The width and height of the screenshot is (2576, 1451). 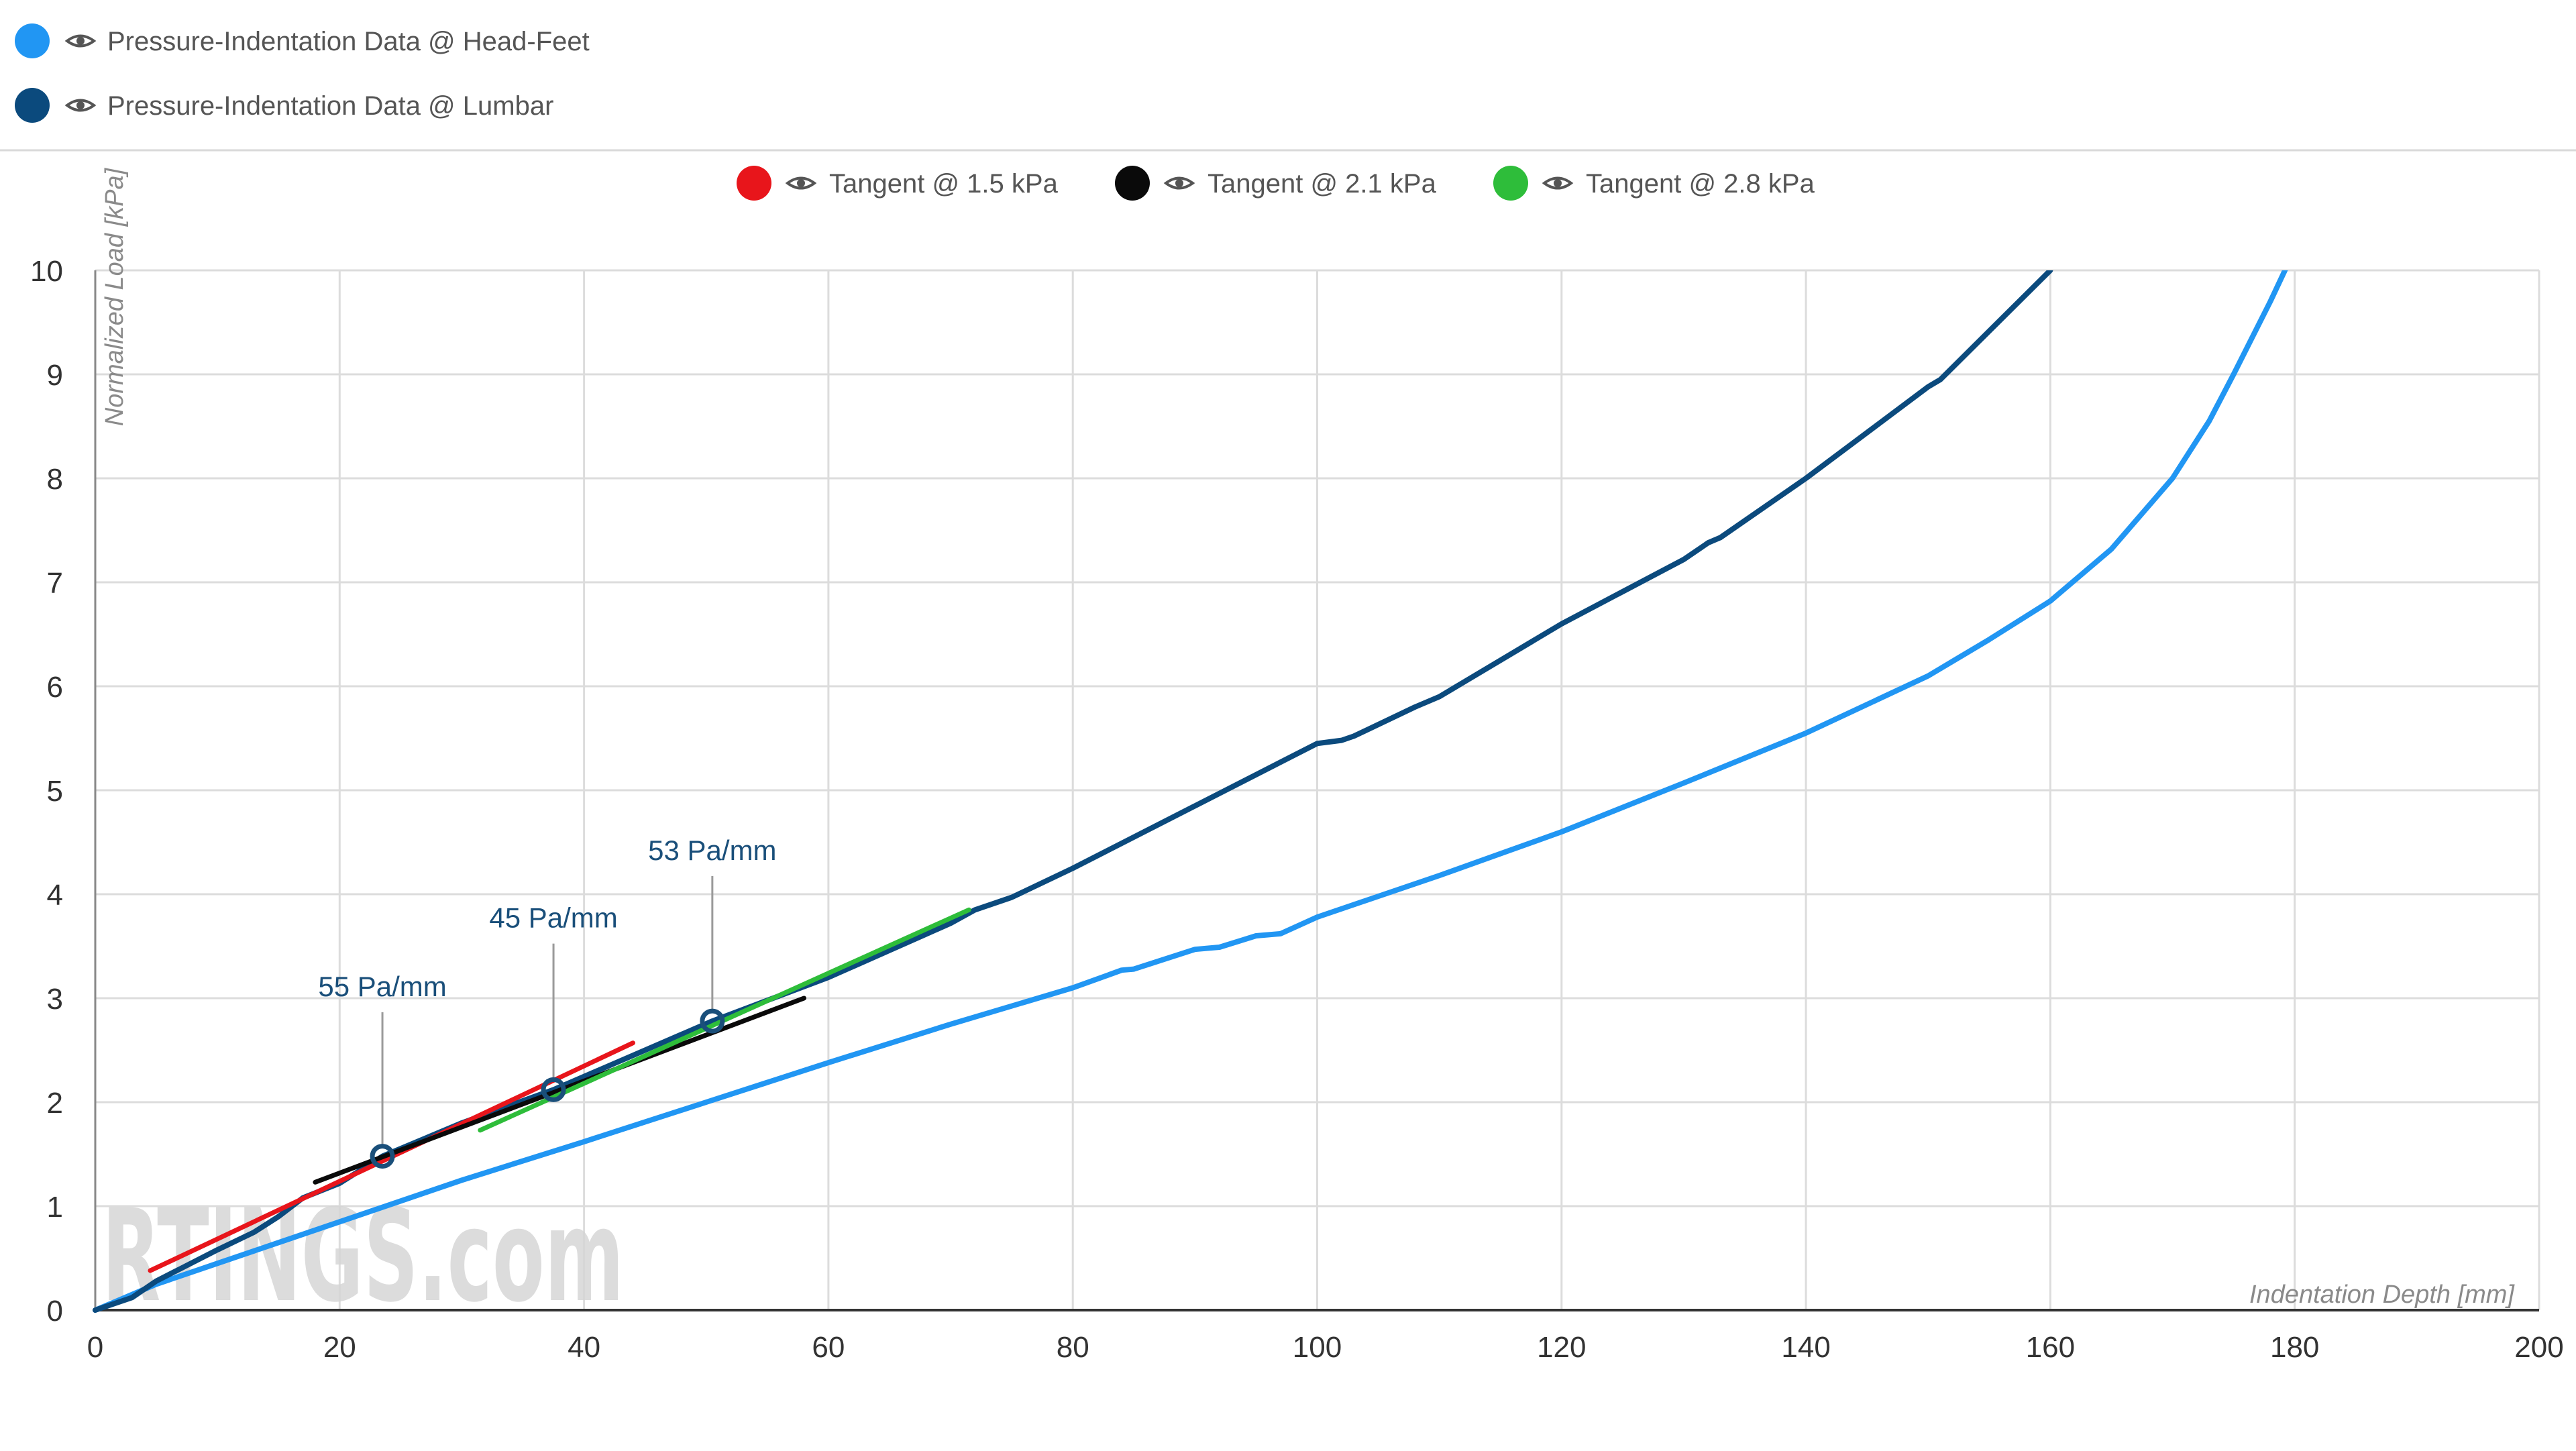 I want to click on legend-label-tangent-1-5: Tangent @ 1.5 kPa, so click(x=944, y=184).